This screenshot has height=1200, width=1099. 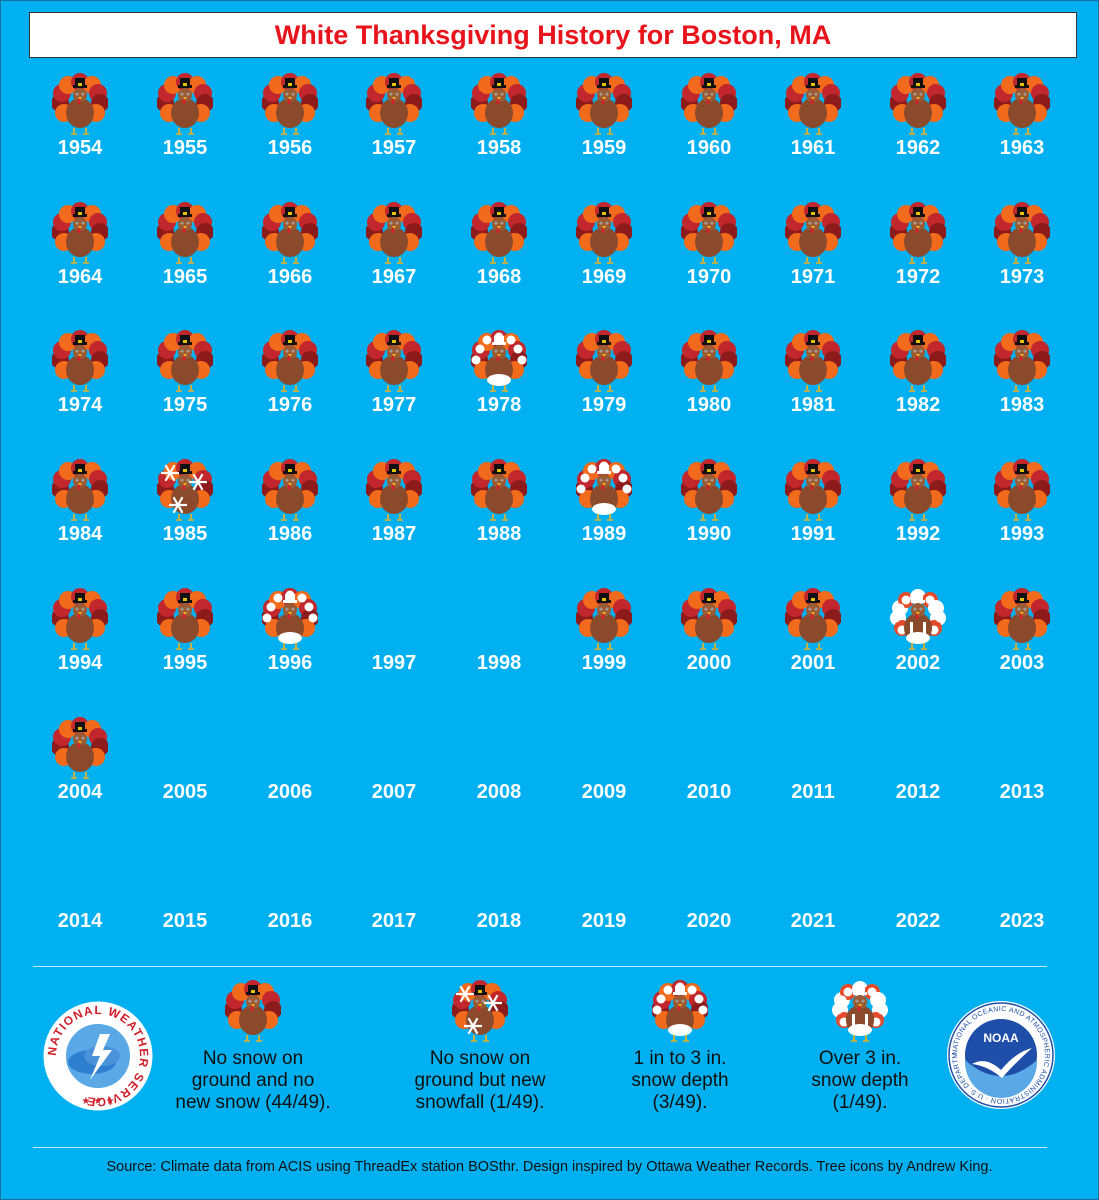 What do you see at coordinates (813, 148) in the screenshot?
I see `year-label: 1961` at bounding box center [813, 148].